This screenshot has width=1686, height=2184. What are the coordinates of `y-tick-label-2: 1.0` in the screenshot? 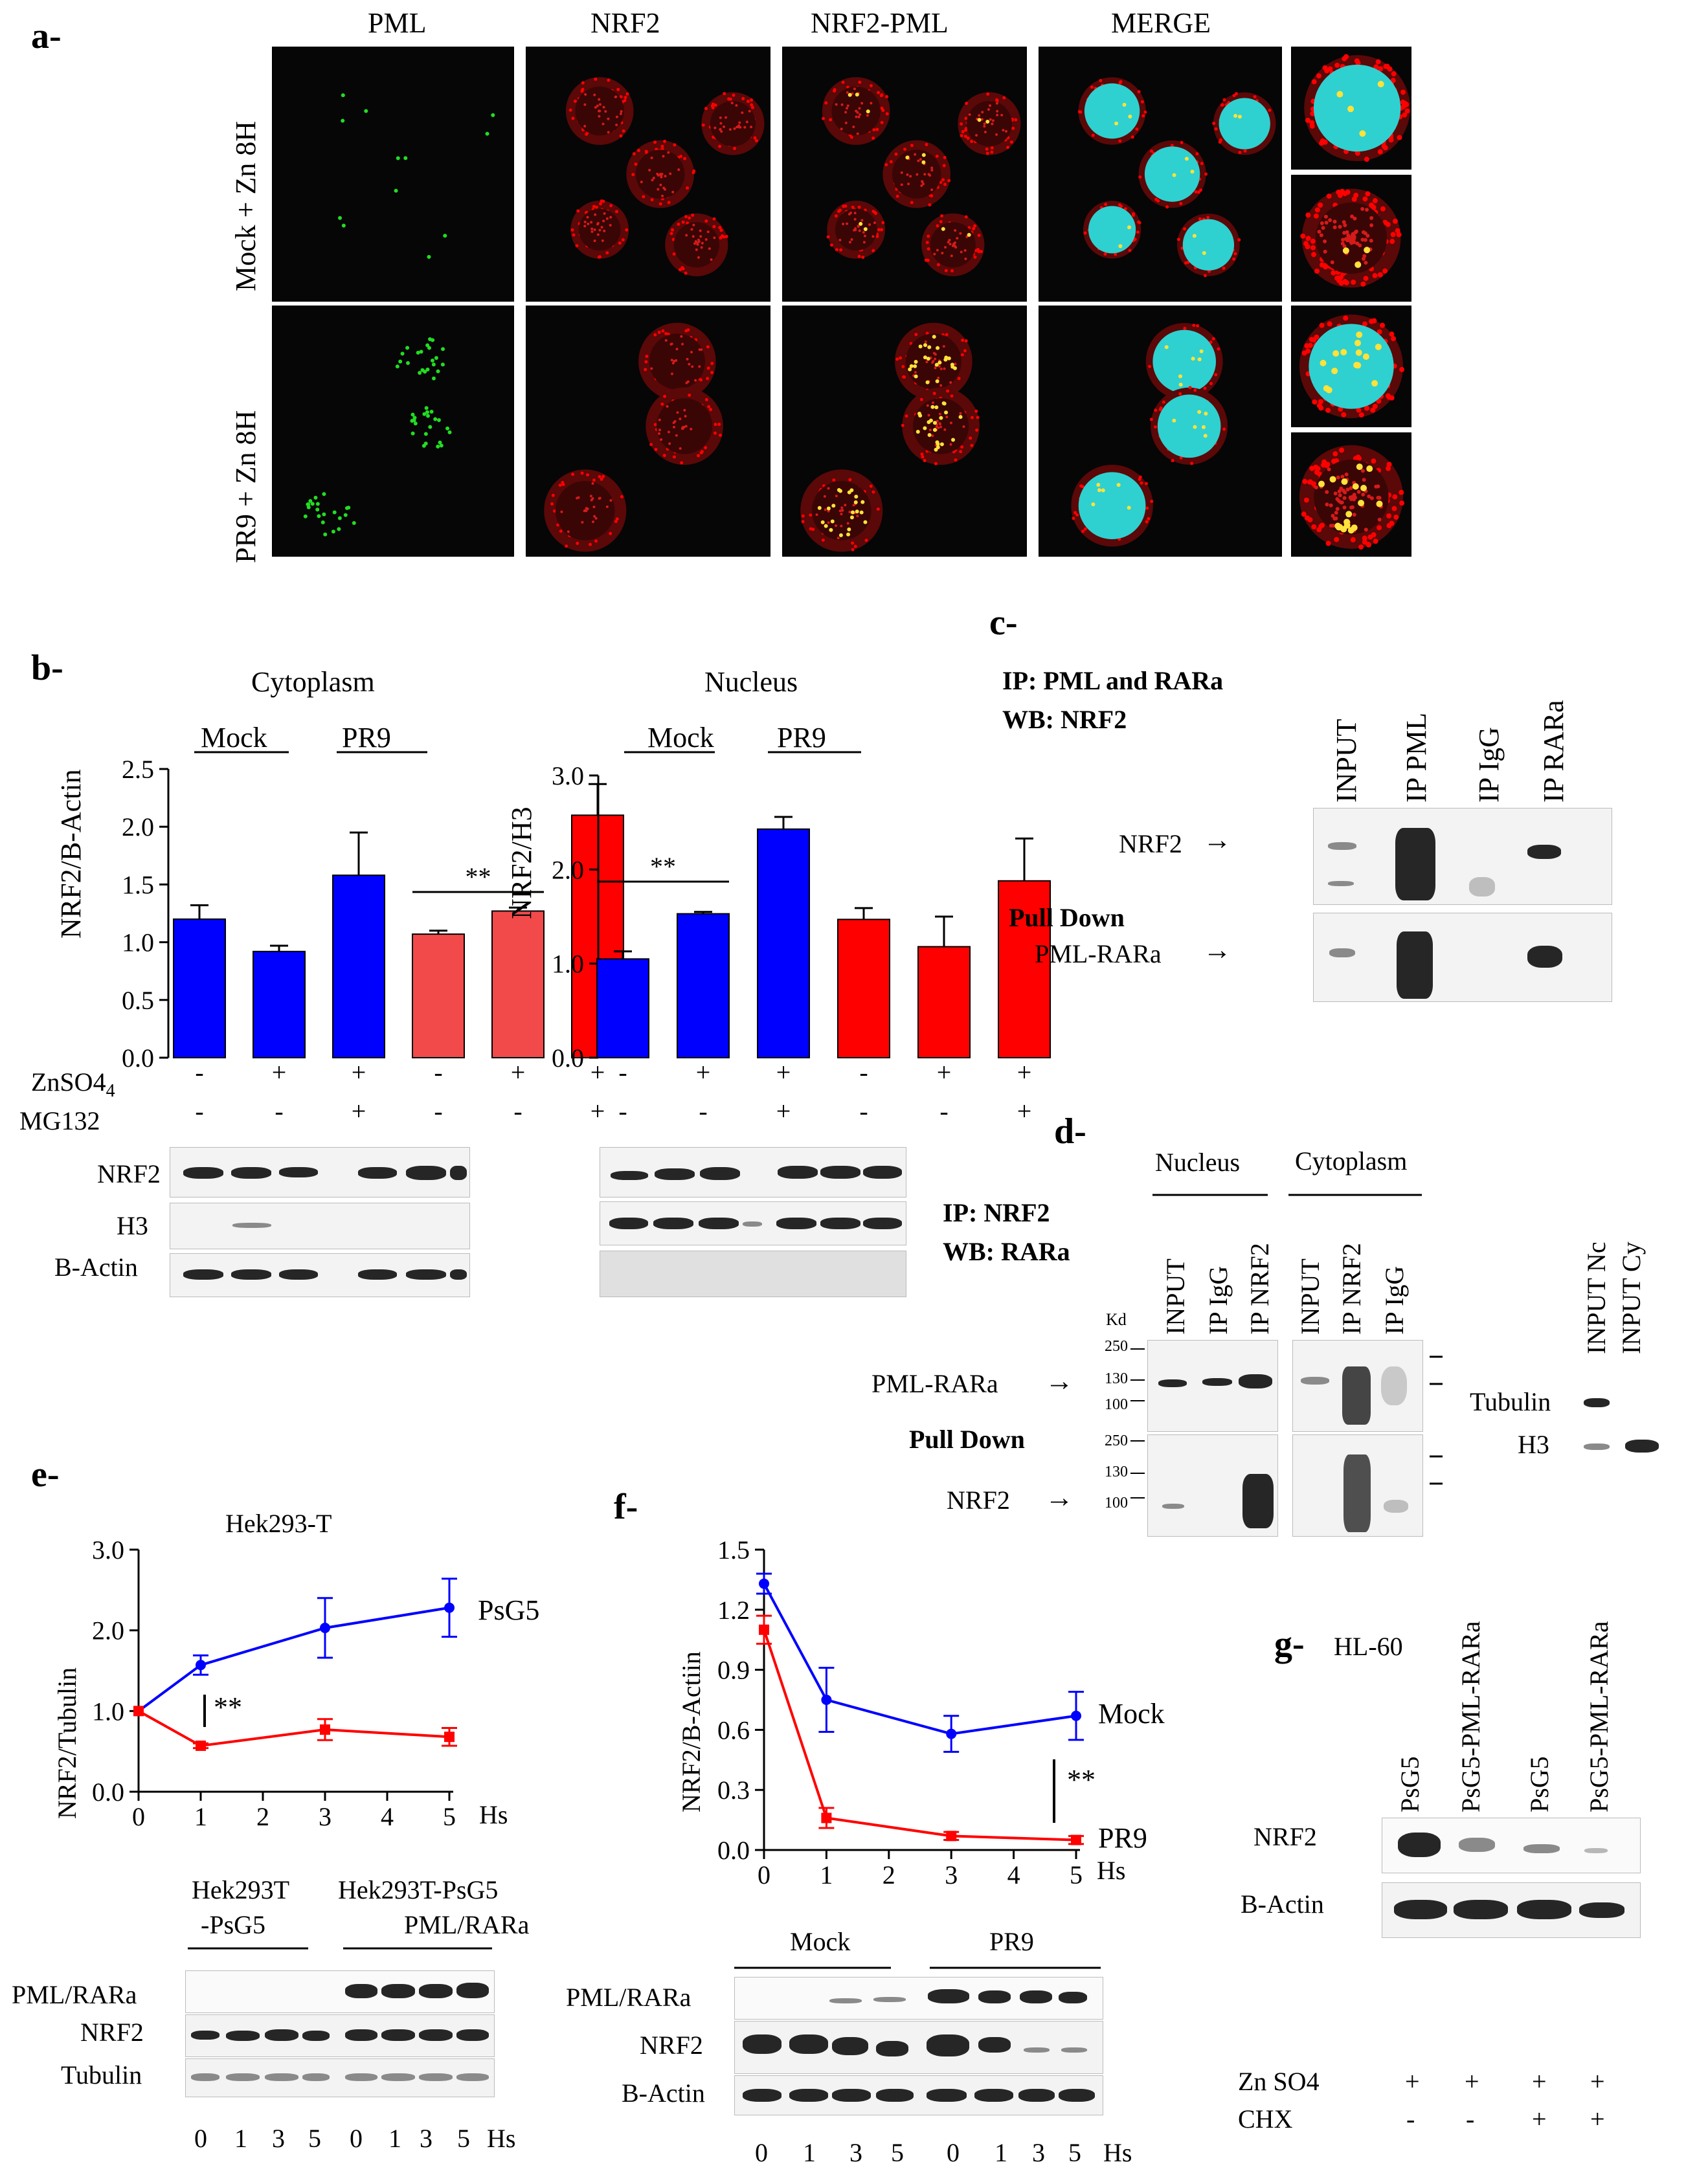 It's located at (108, 1712).